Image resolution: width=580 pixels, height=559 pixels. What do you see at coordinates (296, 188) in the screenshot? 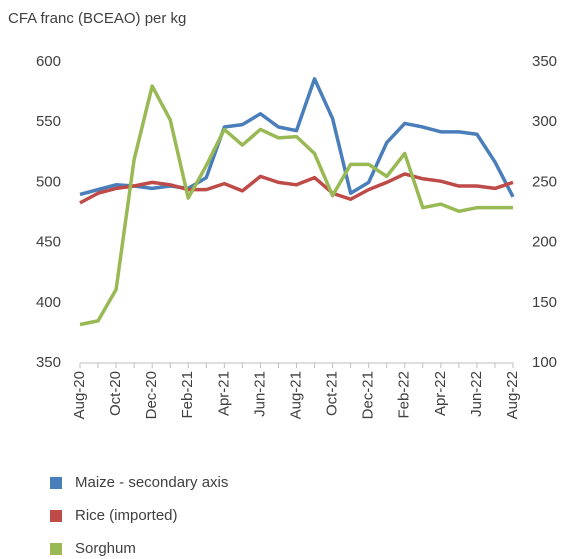
I see `line-series` at bounding box center [296, 188].